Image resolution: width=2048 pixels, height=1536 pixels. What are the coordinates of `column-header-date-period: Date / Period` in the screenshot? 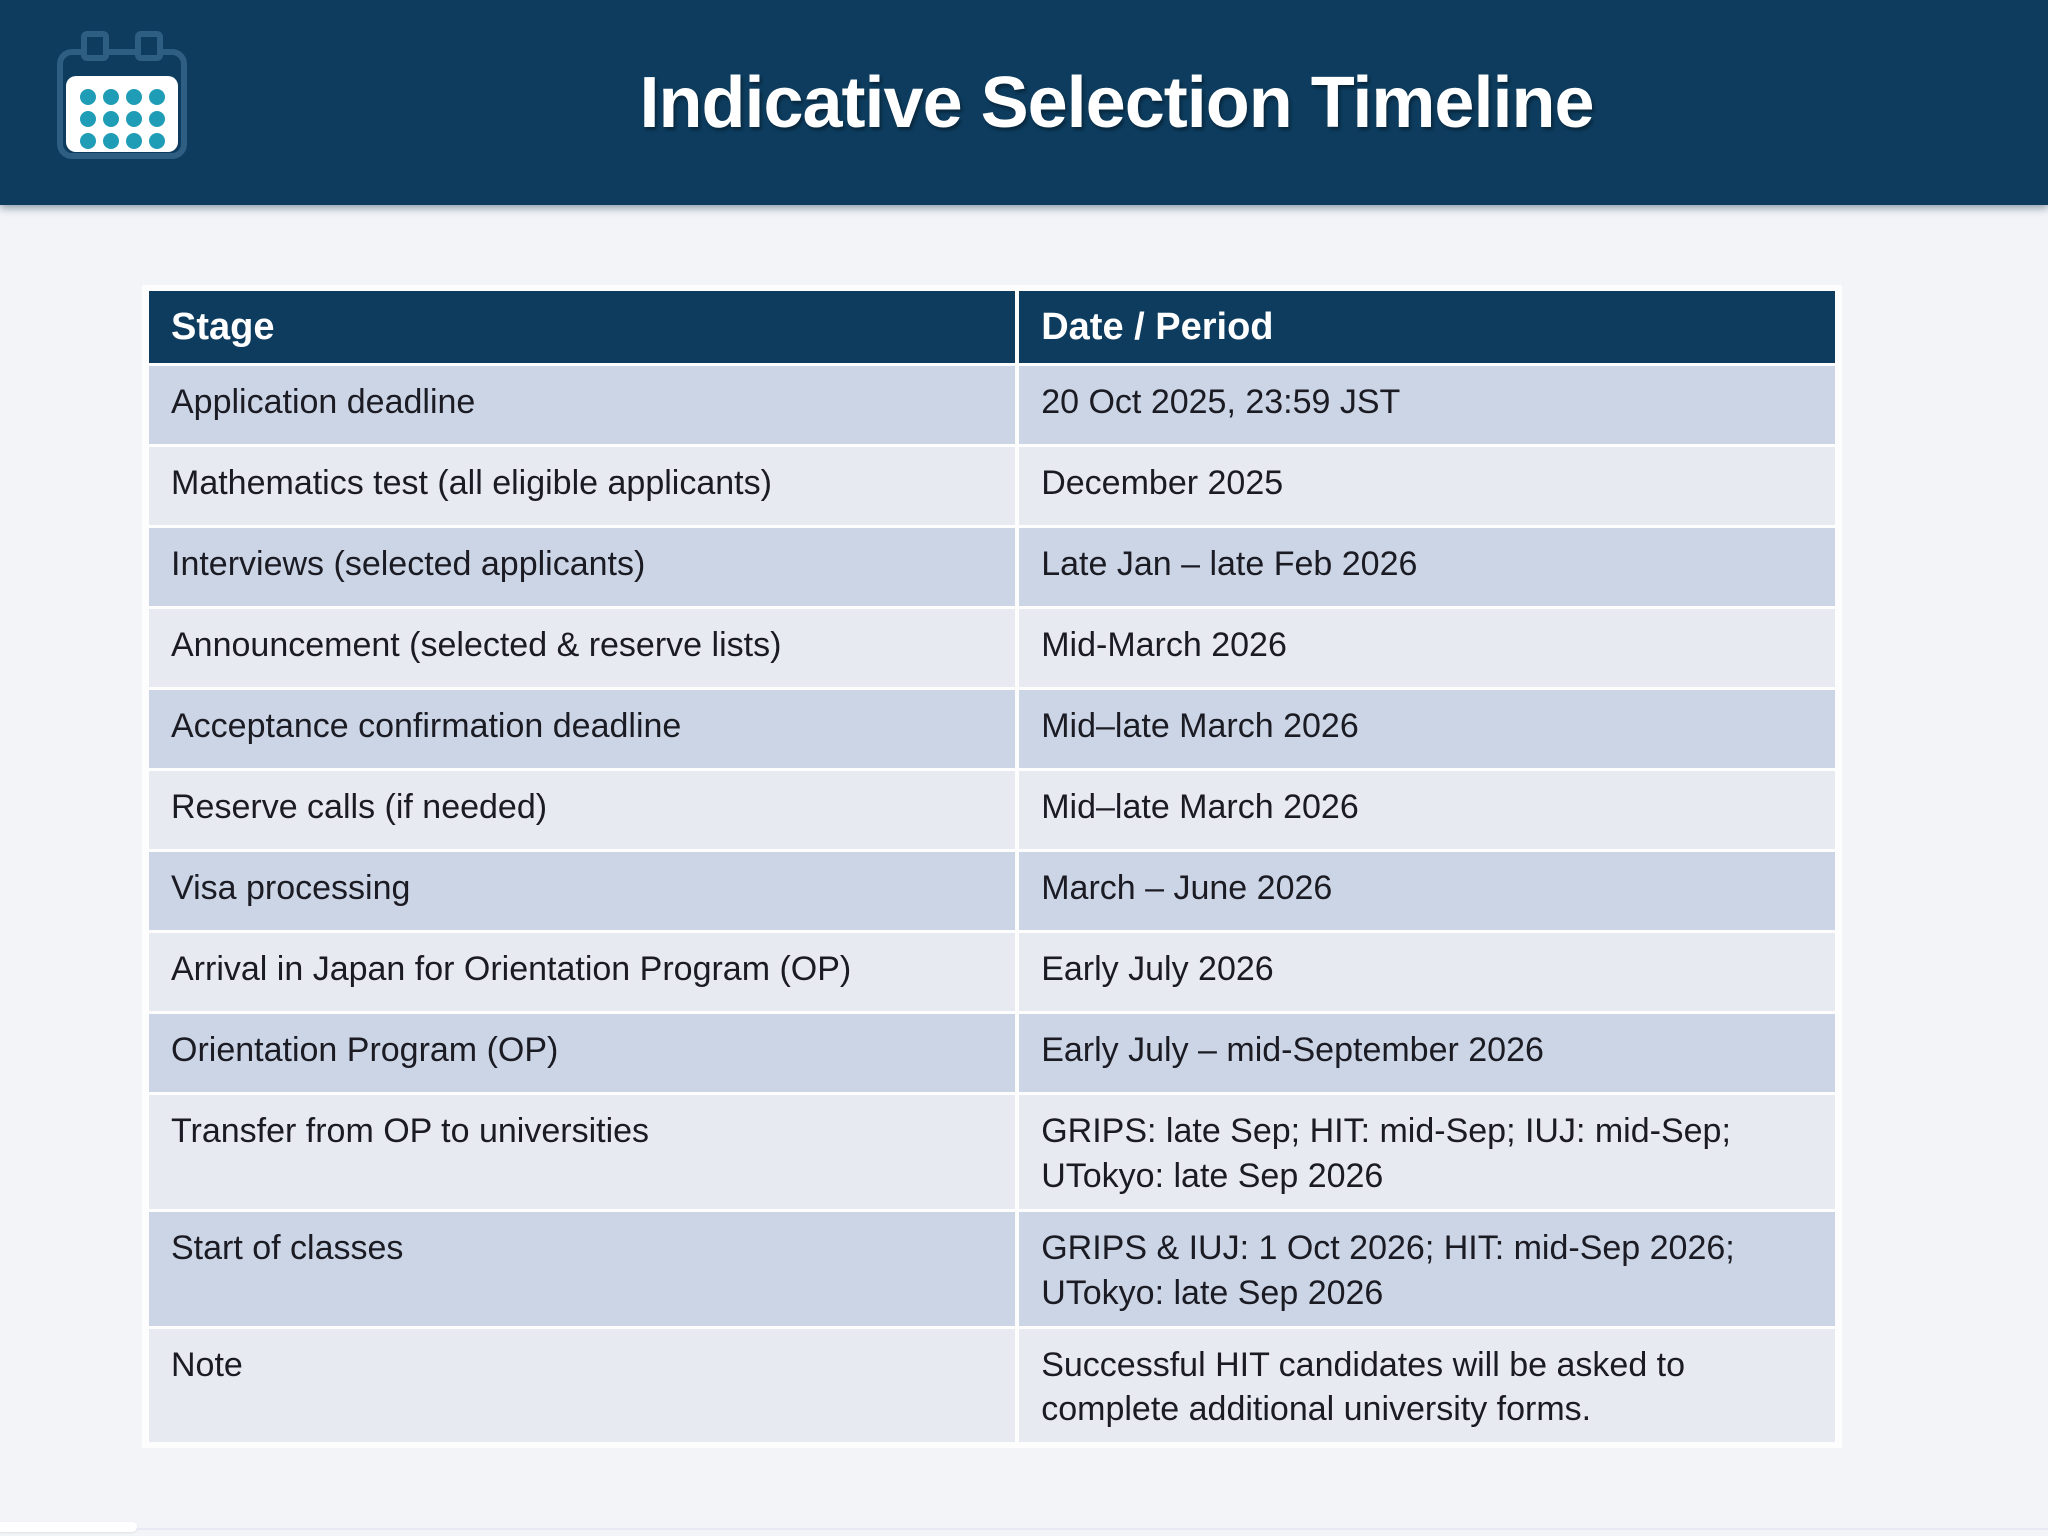 It's located at (1427, 327).